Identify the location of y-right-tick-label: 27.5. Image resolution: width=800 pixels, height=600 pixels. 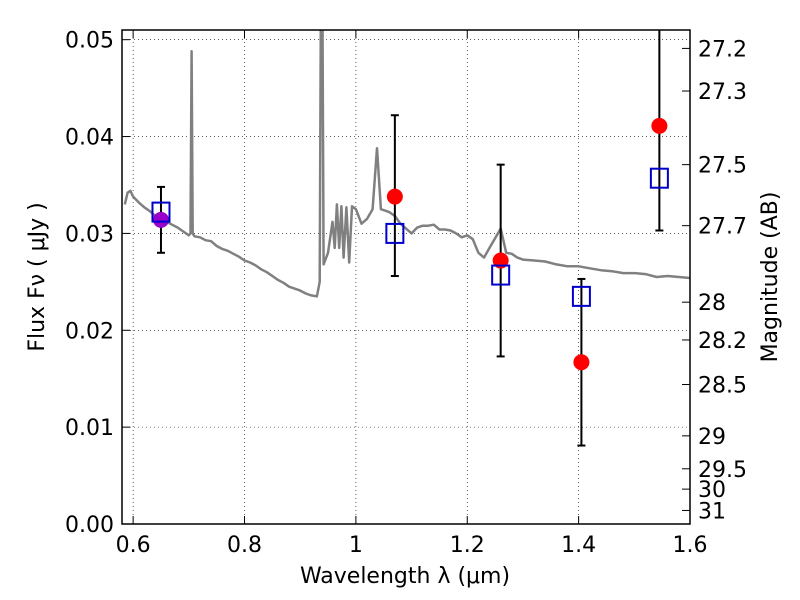
(722, 166).